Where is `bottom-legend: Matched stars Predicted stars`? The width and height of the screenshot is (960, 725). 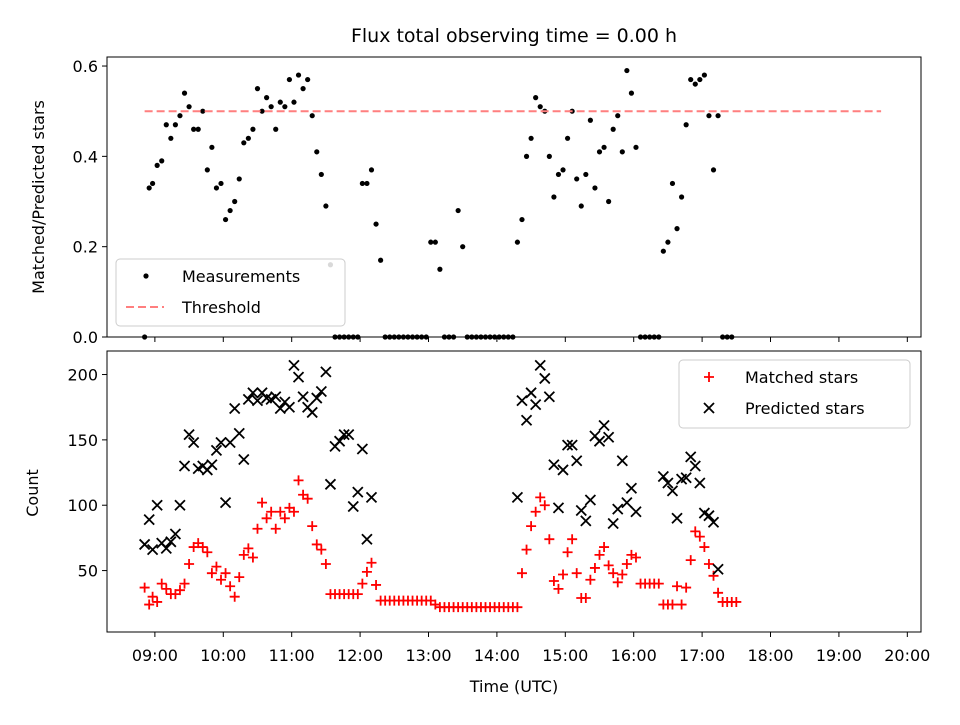 bottom-legend: Matched stars Predicted stars is located at coordinates (794, 394).